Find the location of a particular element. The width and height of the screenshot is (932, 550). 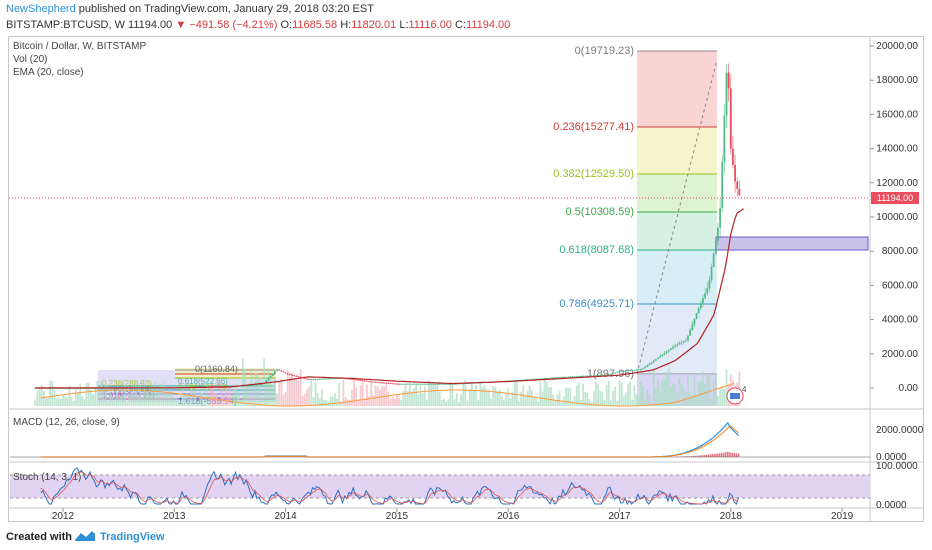

old-fib-zone is located at coordinates (225, 373).